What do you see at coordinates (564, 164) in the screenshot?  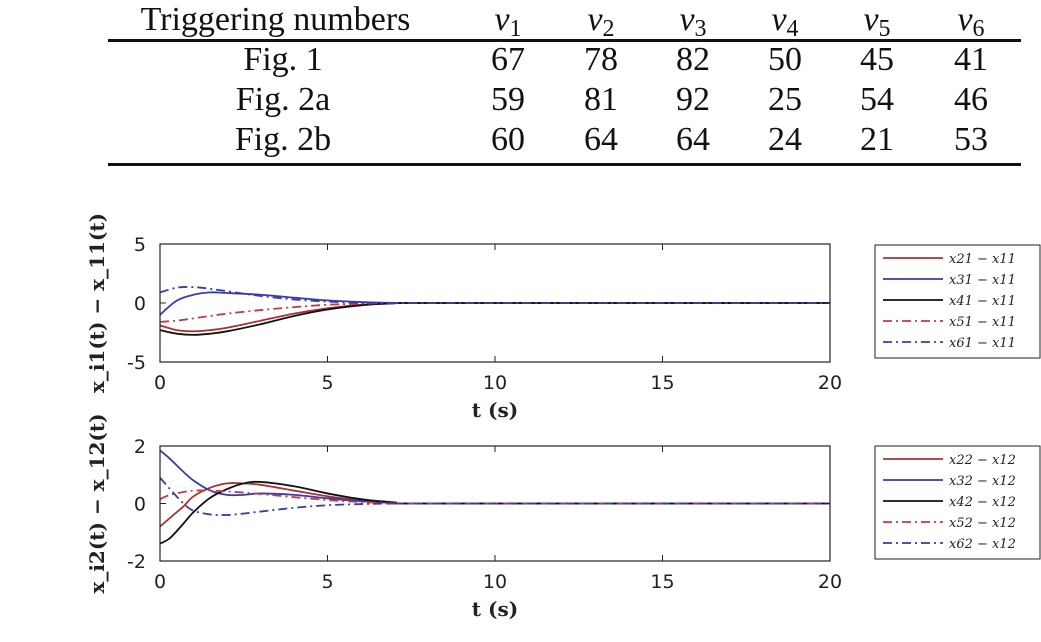 I see `table-bottom-rule` at bounding box center [564, 164].